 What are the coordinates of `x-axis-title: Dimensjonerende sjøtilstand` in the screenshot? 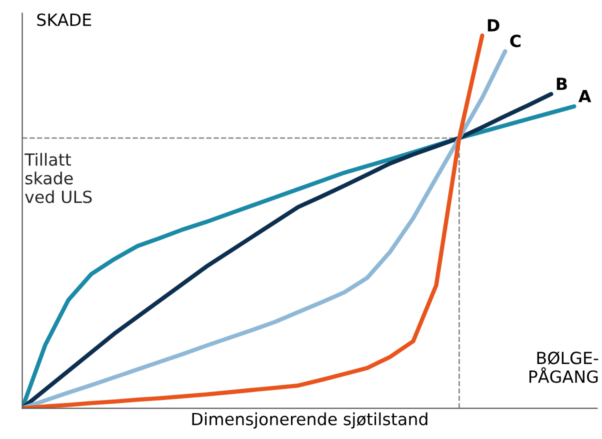 It's located at (310, 420).